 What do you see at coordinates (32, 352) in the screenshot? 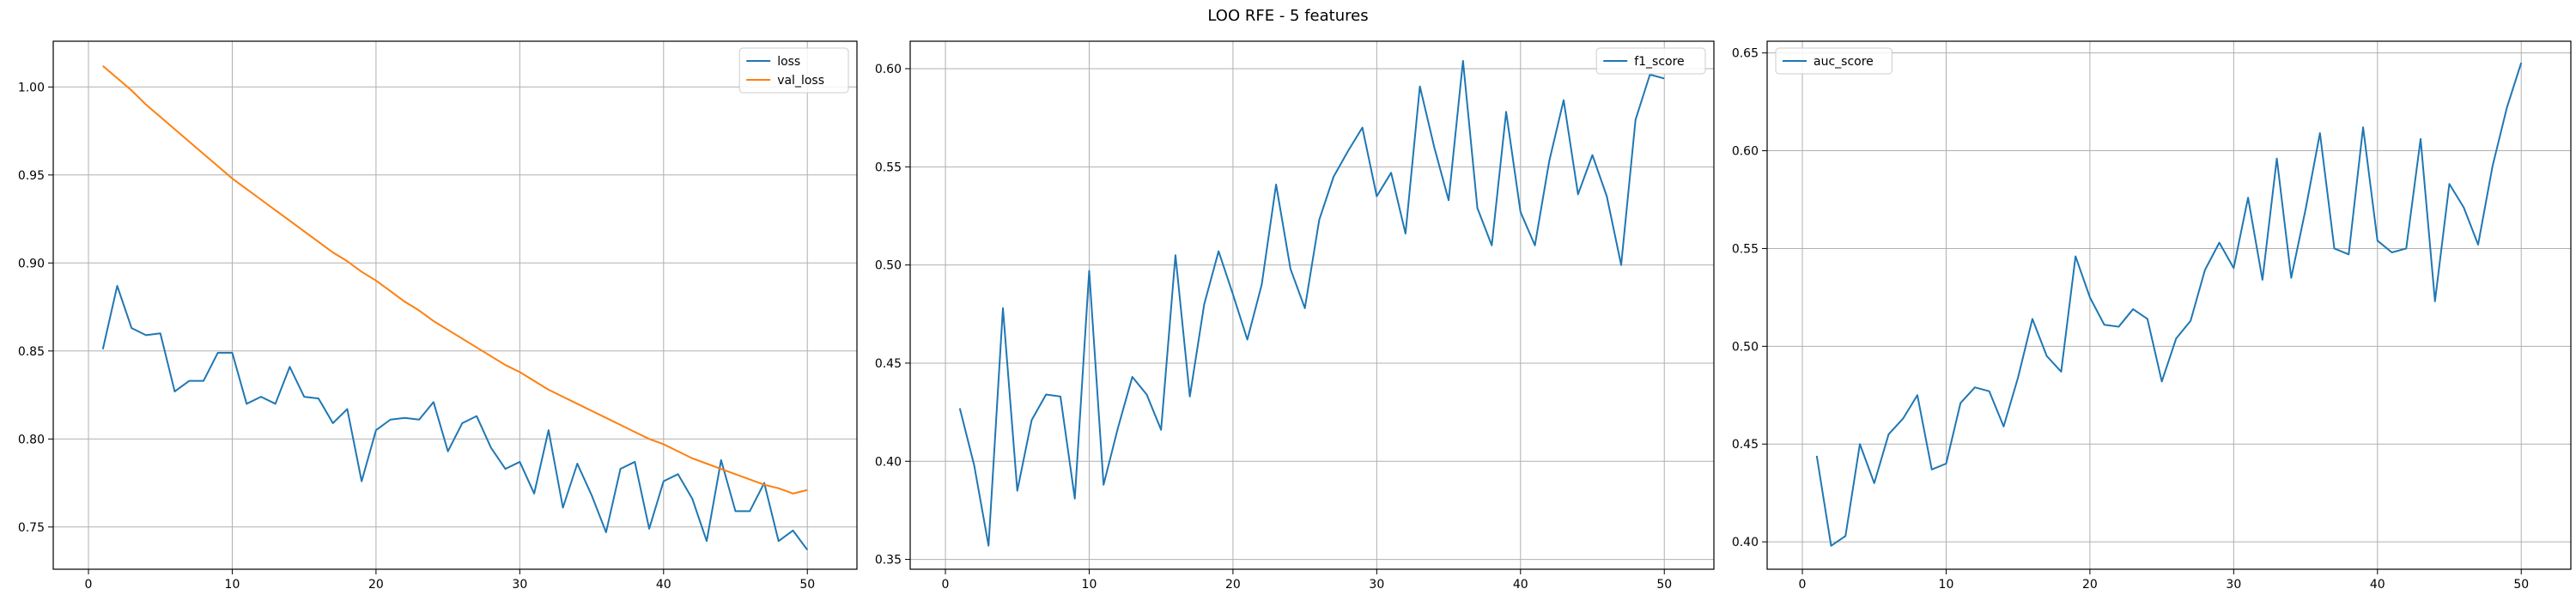
I see `y-tick-label: 0.85` at bounding box center [32, 352].